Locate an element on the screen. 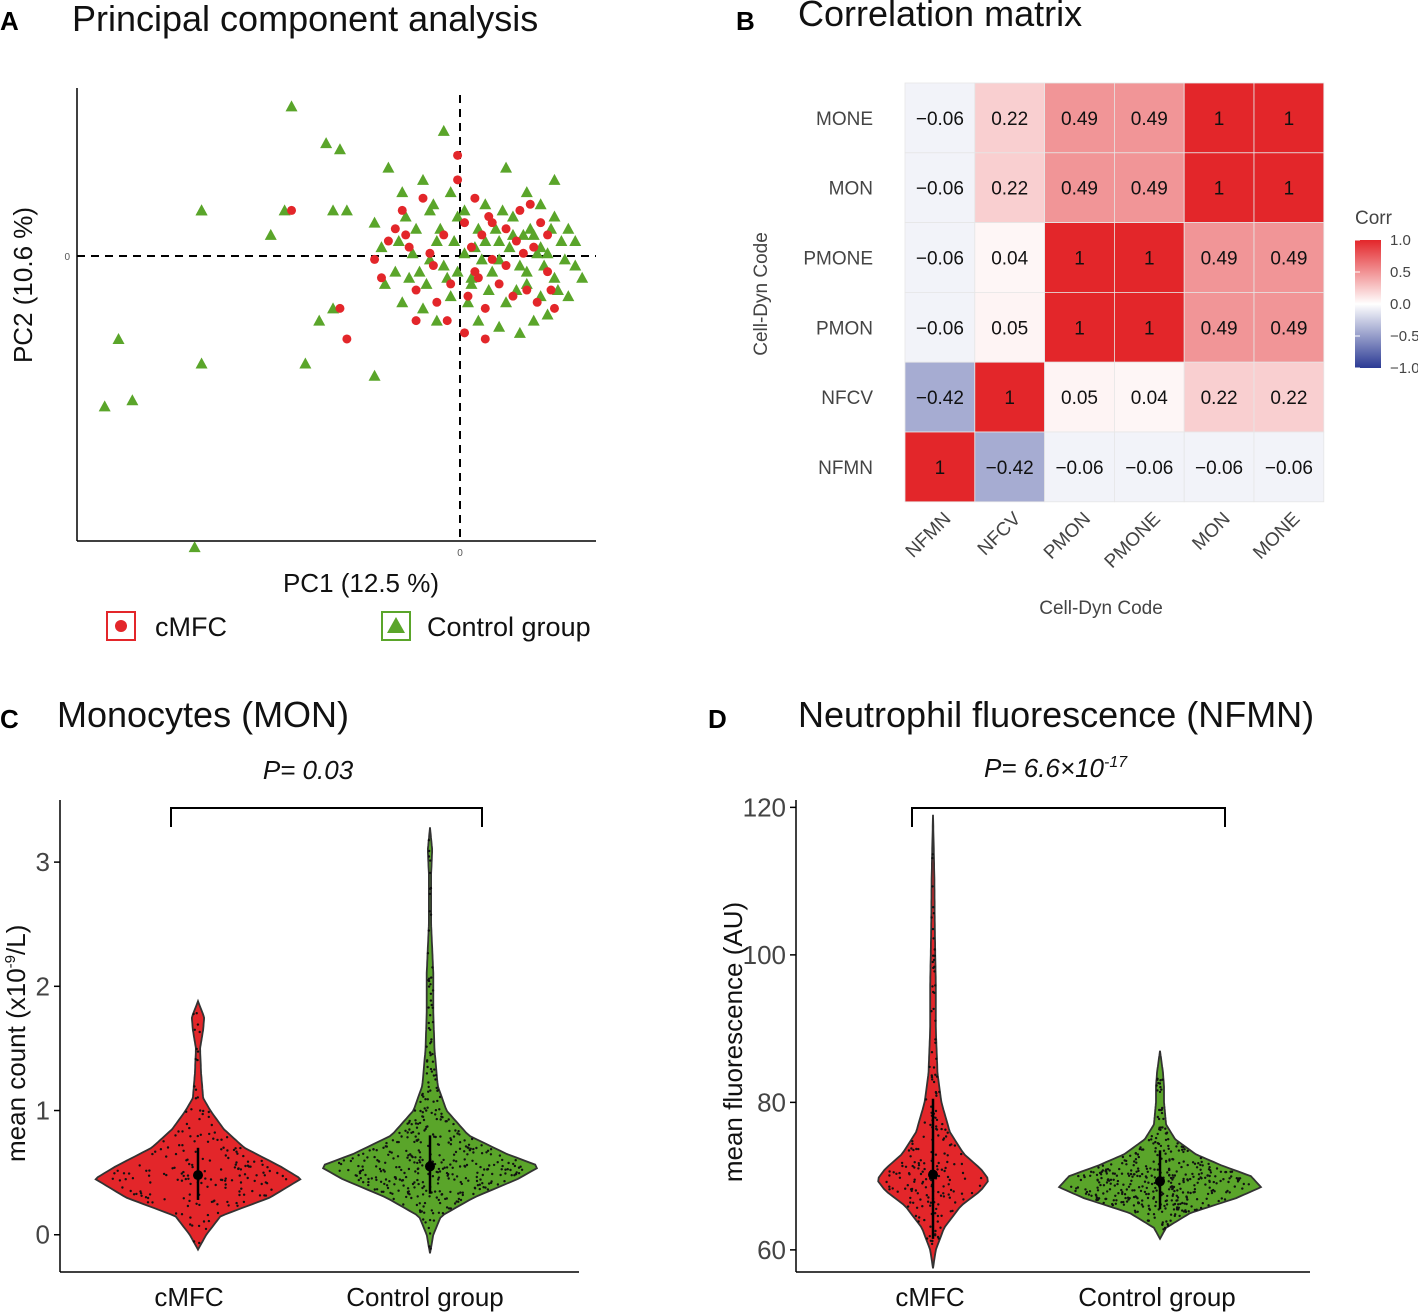 The width and height of the screenshot is (1418, 1314). heatmap-cell-label: 1 is located at coordinates (1149, 259).